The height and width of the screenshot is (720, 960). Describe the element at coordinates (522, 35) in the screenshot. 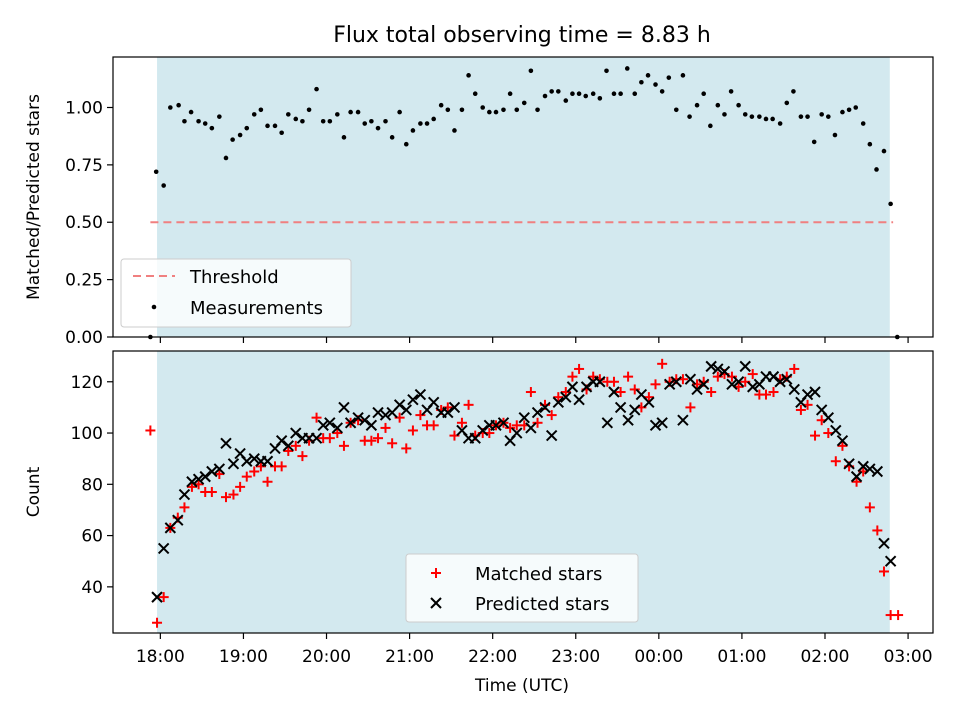

I see `chart-title: Flux total observing time = 8.83 h` at that location.